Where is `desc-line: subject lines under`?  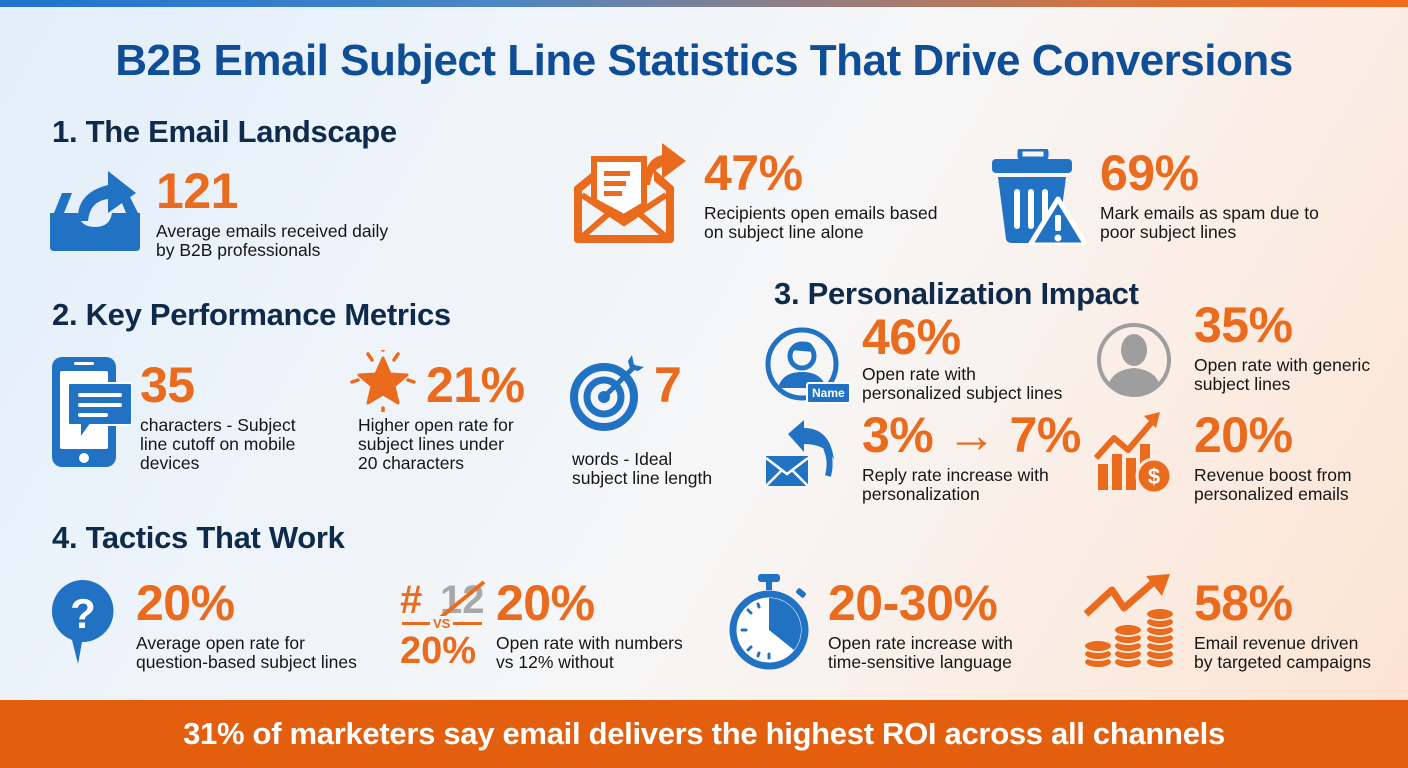 desc-line: subject lines under is located at coordinates (431, 444).